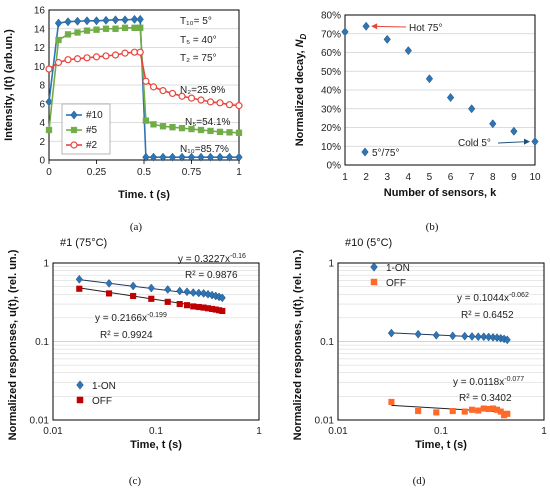  Describe the element at coordinates (387, 177) in the screenshot. I see `x-tick-label-b: 3` at that location.